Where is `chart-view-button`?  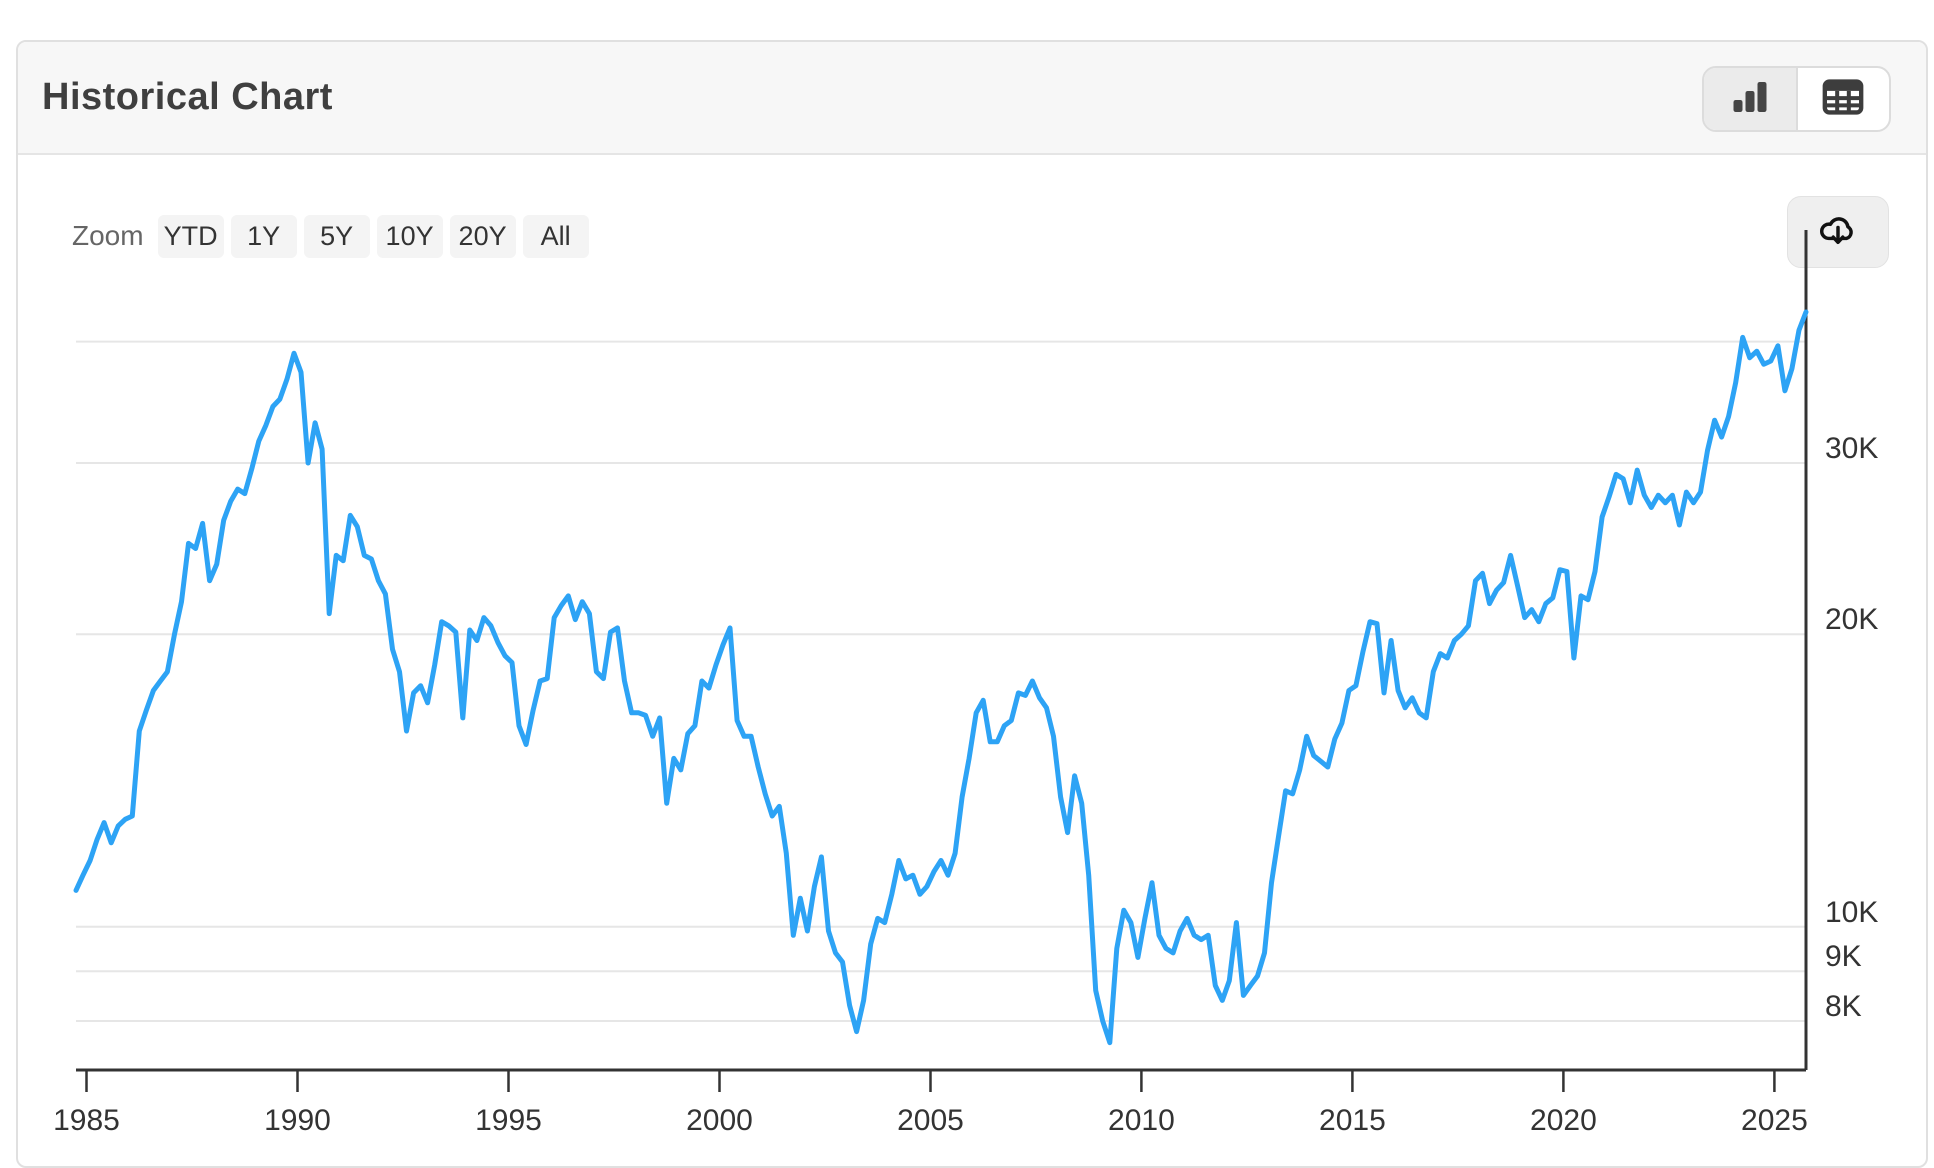 chart-view-button is located at coordinates (1750, 99).